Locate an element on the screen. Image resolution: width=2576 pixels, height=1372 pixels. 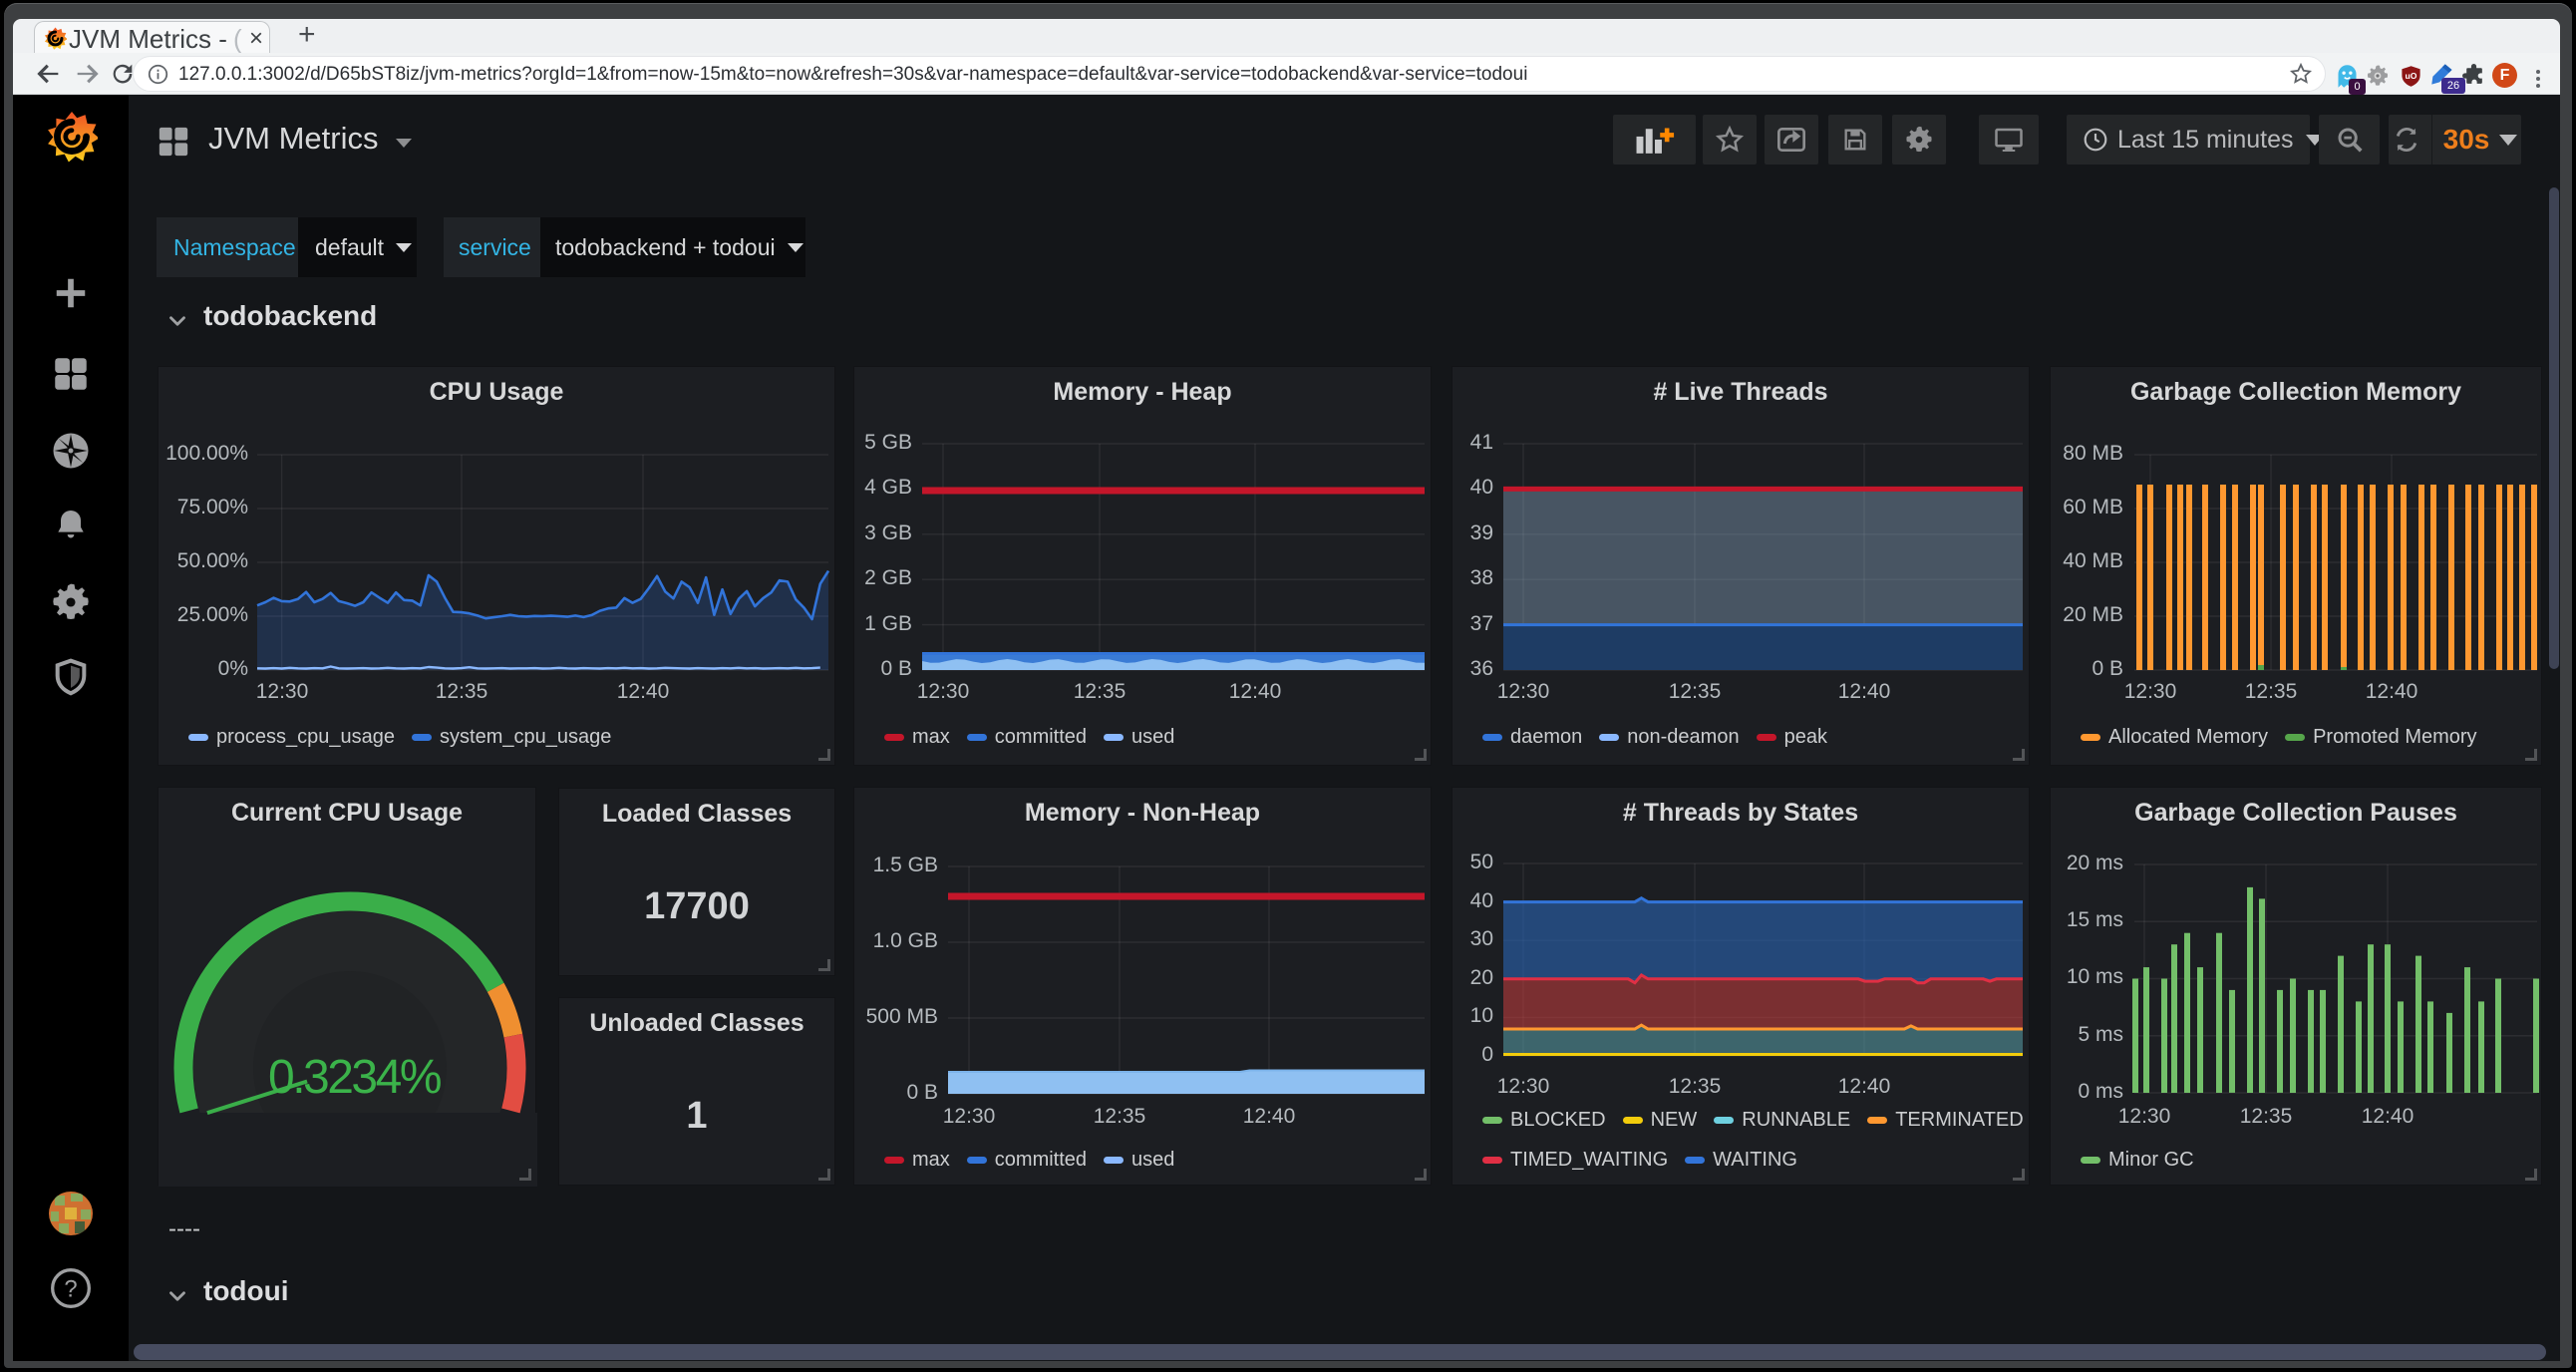
svg-text: uO is located at coordinates (2411, 76).